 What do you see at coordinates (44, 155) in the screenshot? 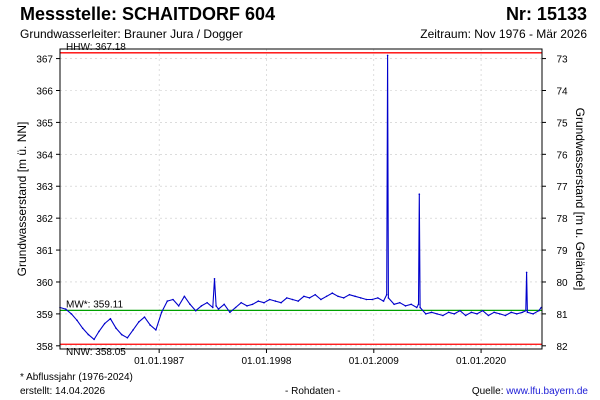
I see `y-tick-label-left: 364` at bounding box center [44, 155].